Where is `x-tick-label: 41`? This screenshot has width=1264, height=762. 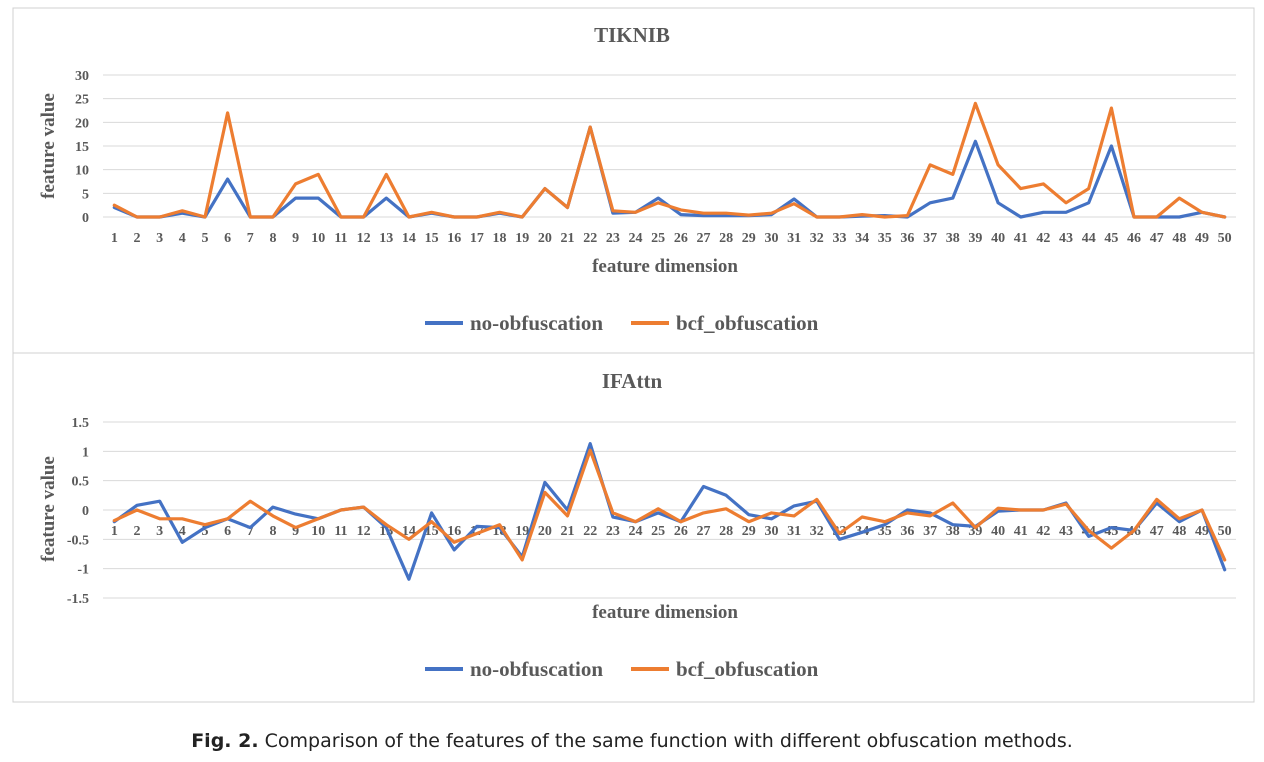 x-tick-label: 41 is located at coordinates (1021, 531).